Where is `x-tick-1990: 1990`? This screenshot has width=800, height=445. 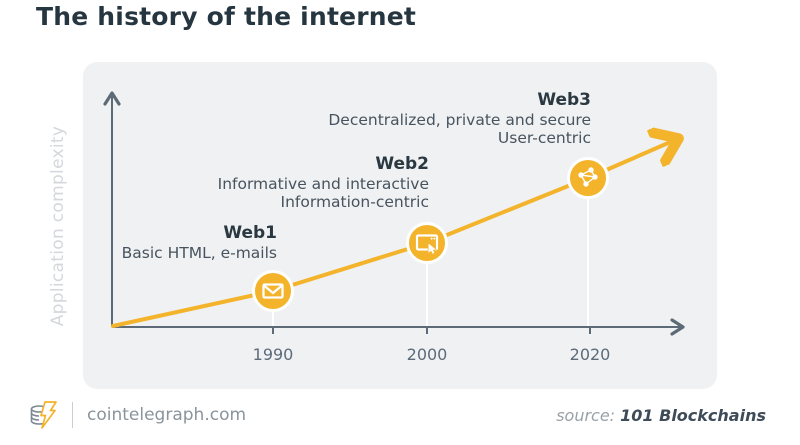
x-tick-1990: 1990 is located at coordinates (273, 354).